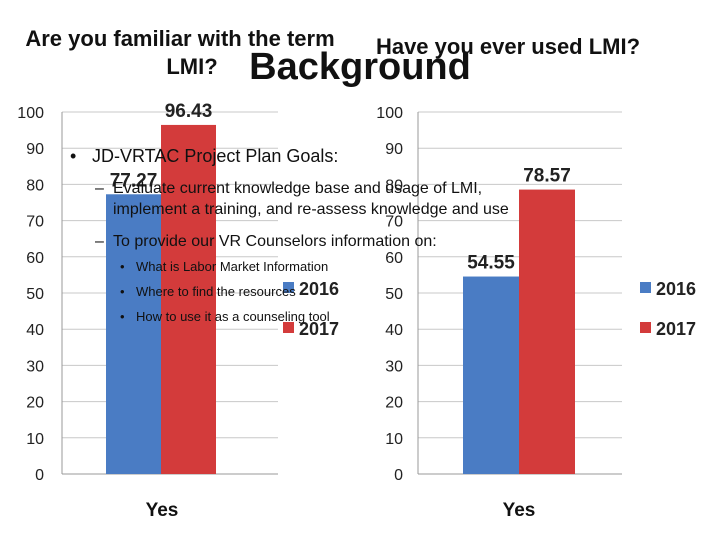 This screenshot has width=720, height=540. Describe the element at coordinates (232, 266) in the screenshot. I see `detail-bullet-1-text: What is Labor Market Information` at that location.